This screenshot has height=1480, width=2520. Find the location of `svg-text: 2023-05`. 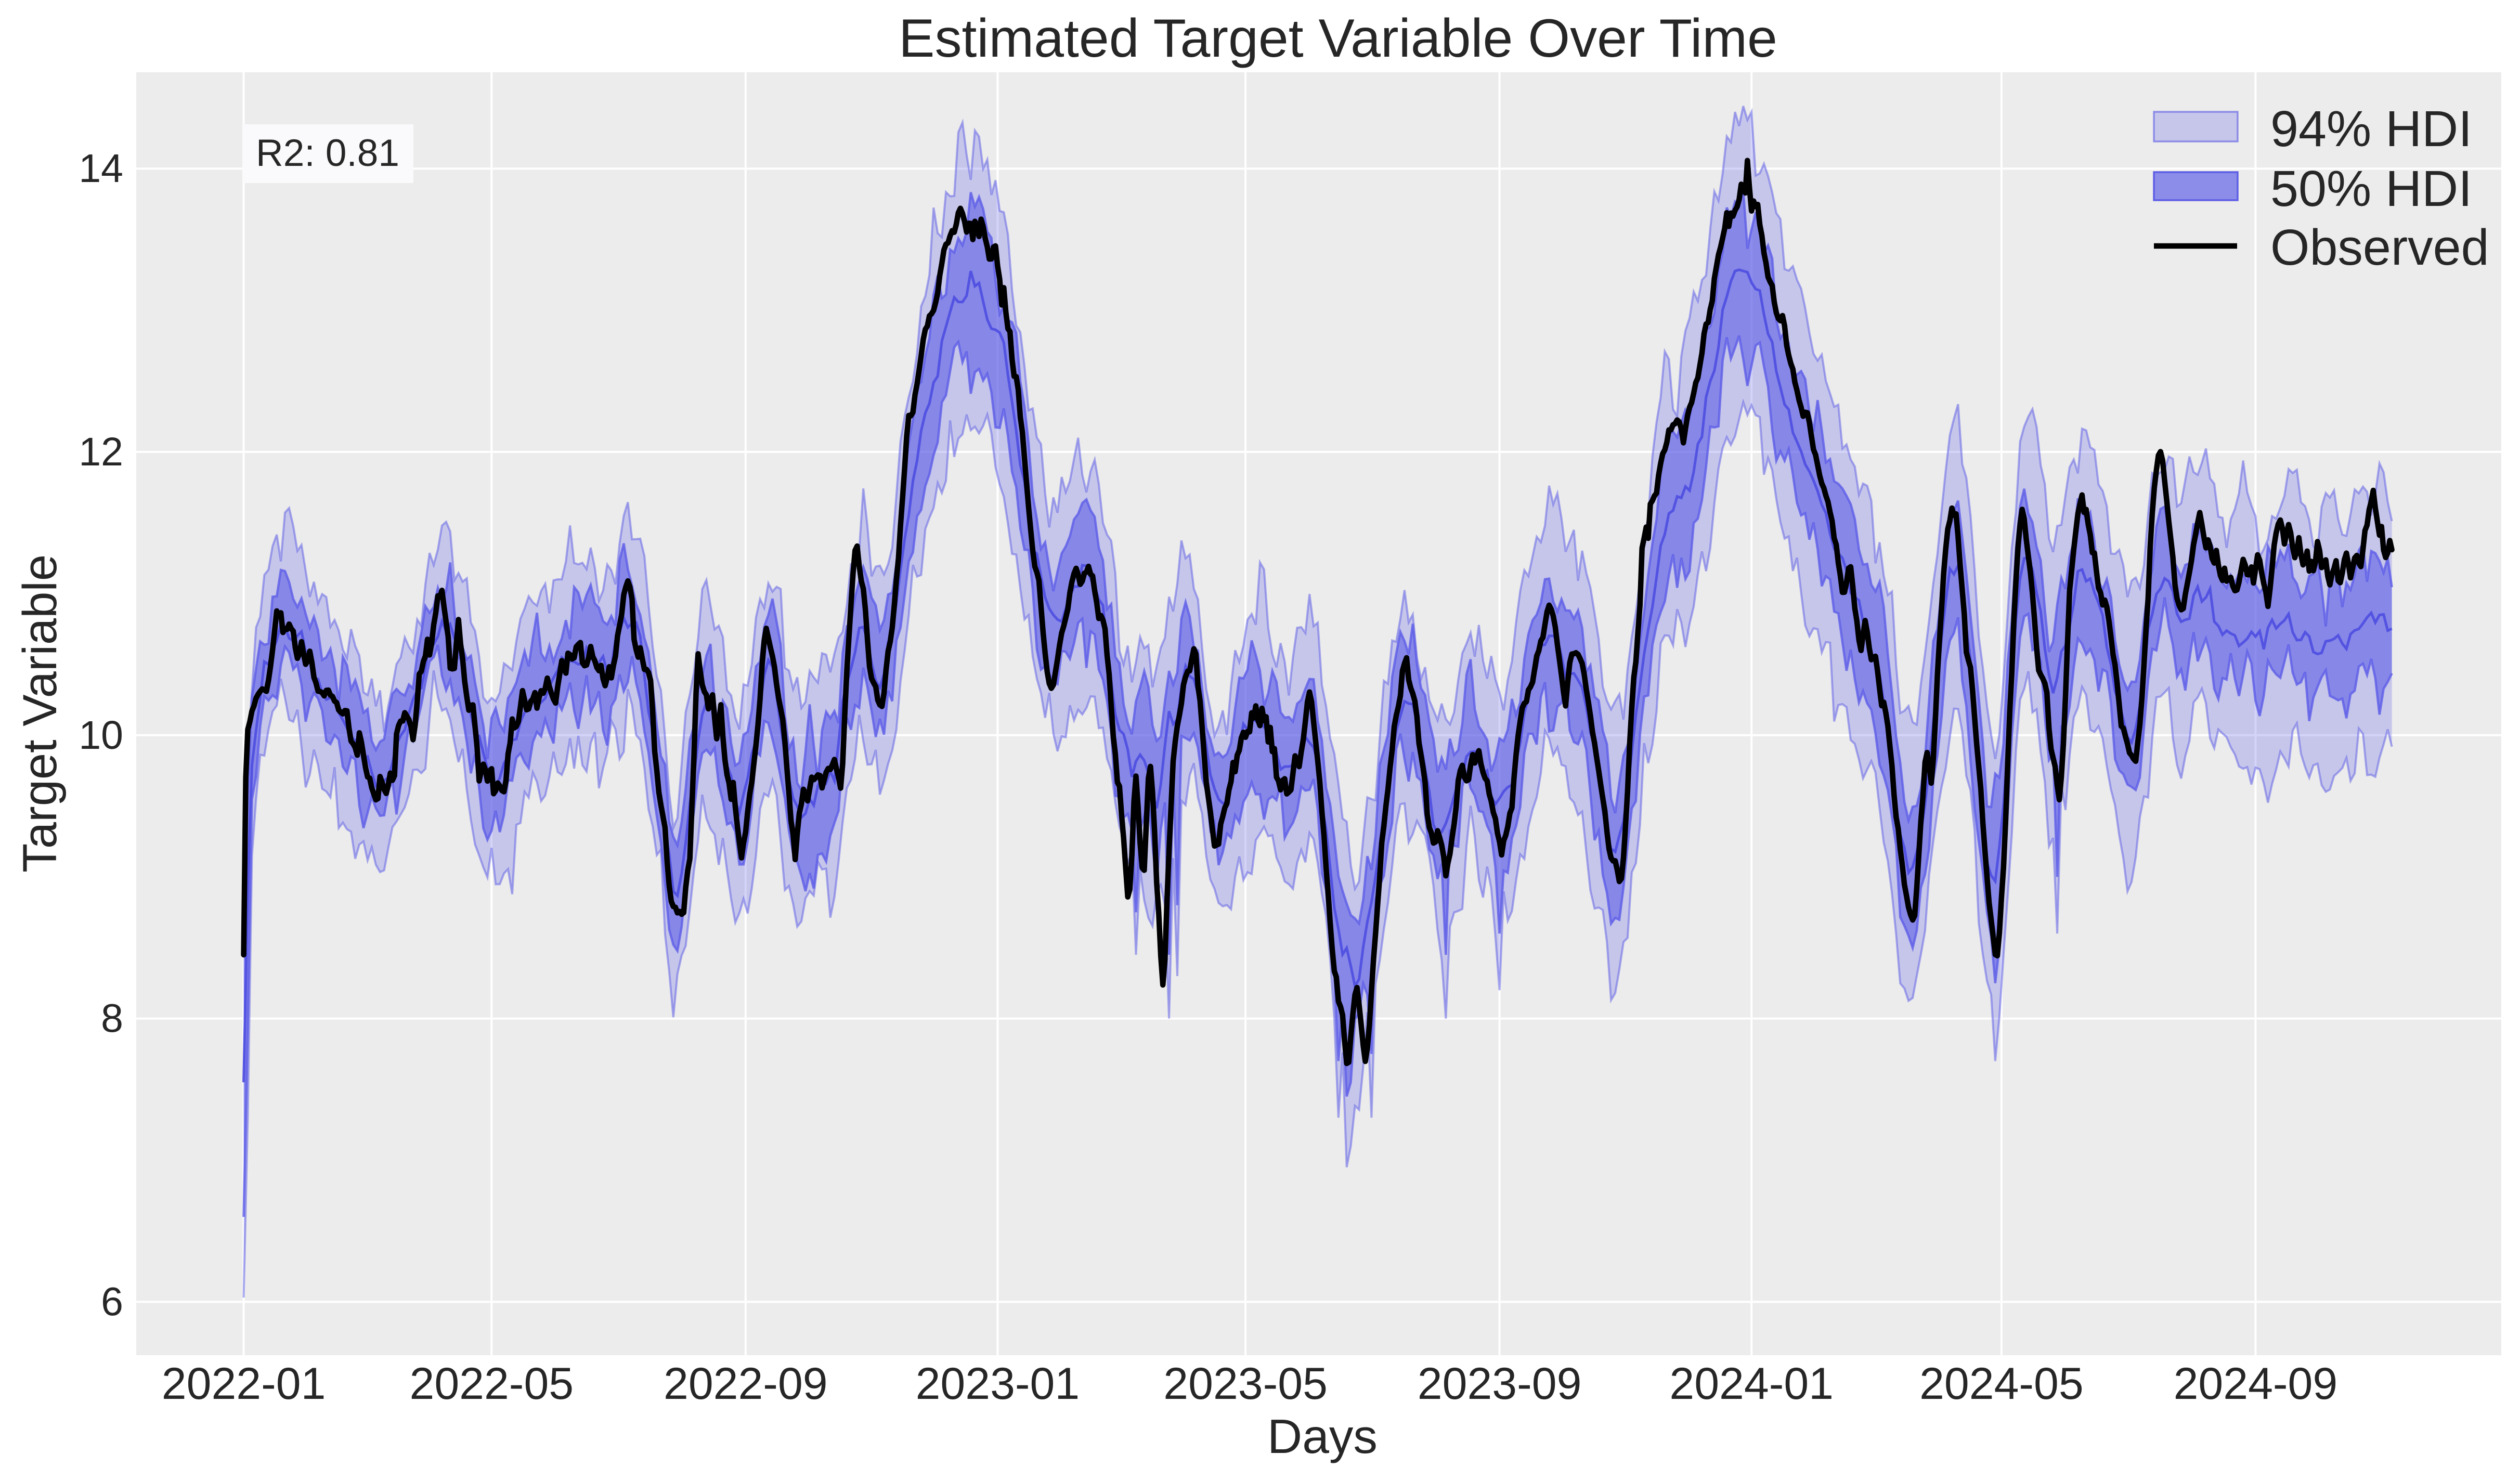

svg-text: 2023-05 is located at coordinates (1245, 1384).